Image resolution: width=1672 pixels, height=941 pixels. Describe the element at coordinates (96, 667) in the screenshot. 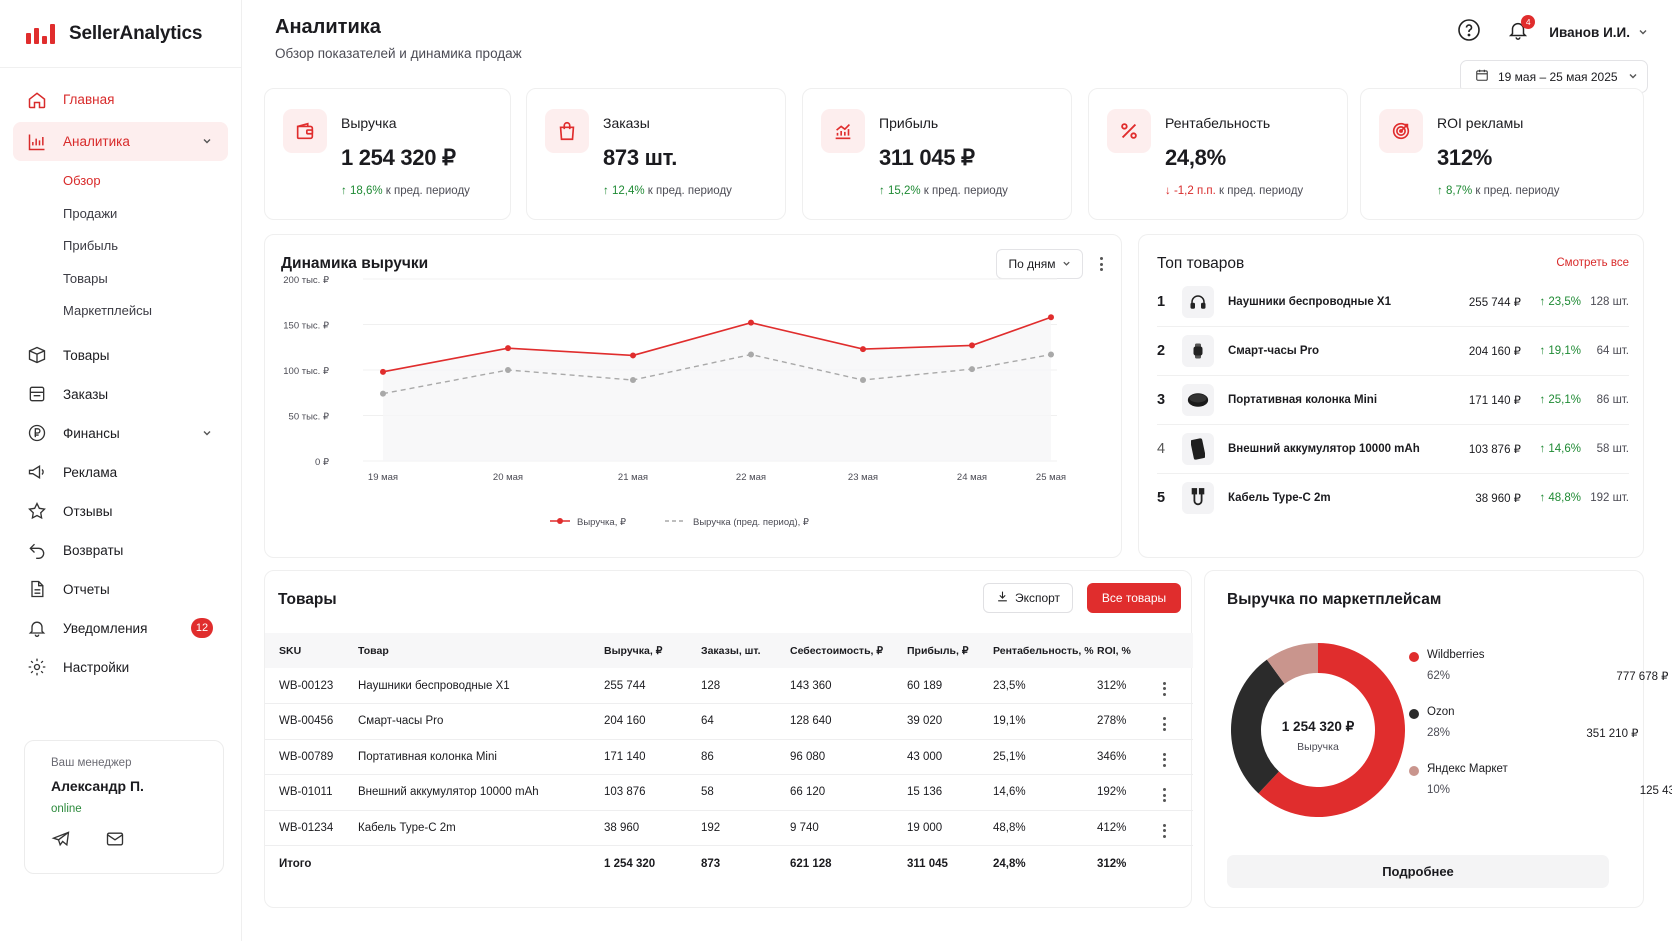

I see `nav-label: Настройки` at that location.